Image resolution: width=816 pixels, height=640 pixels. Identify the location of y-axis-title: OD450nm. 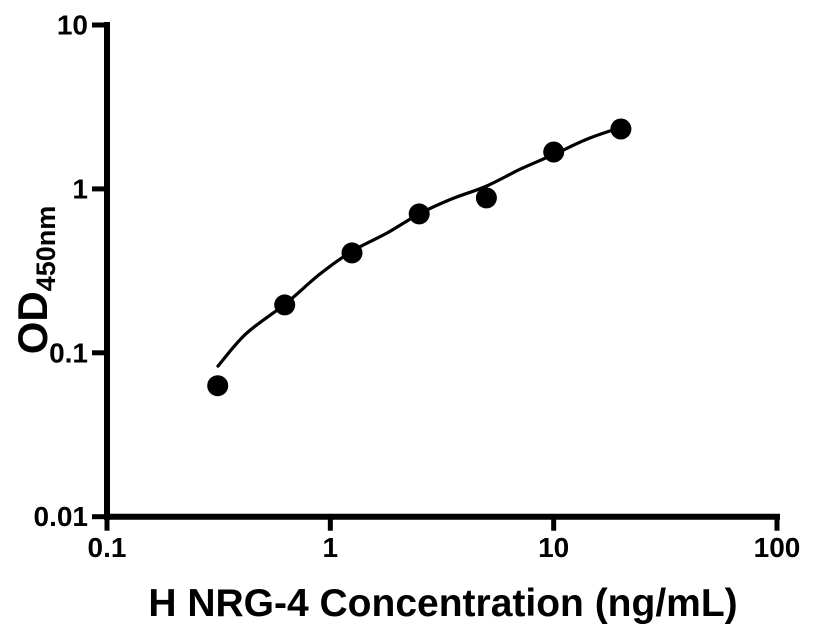
(35, 280).